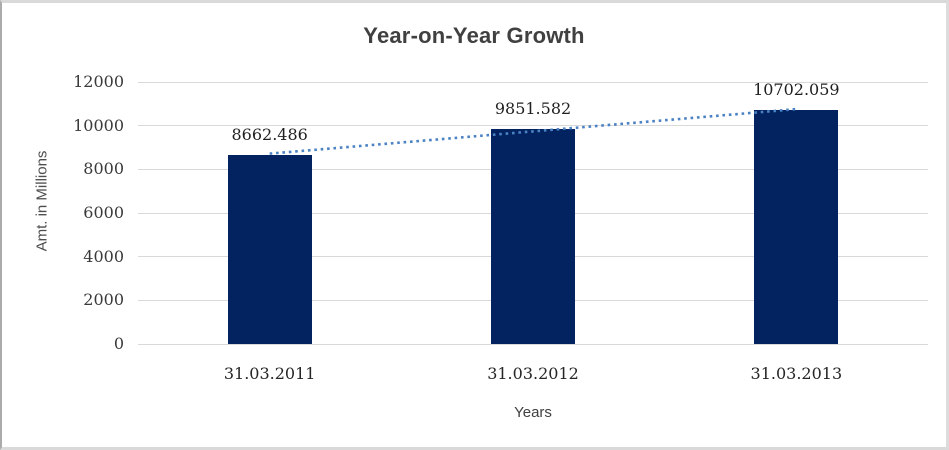 The width and height of the screenshot is (949, 450). What do you see at coordinates (98, 125) in the screenshot?
I see `y-axis-tick-label: 10000` at bounding box center [98, 125].